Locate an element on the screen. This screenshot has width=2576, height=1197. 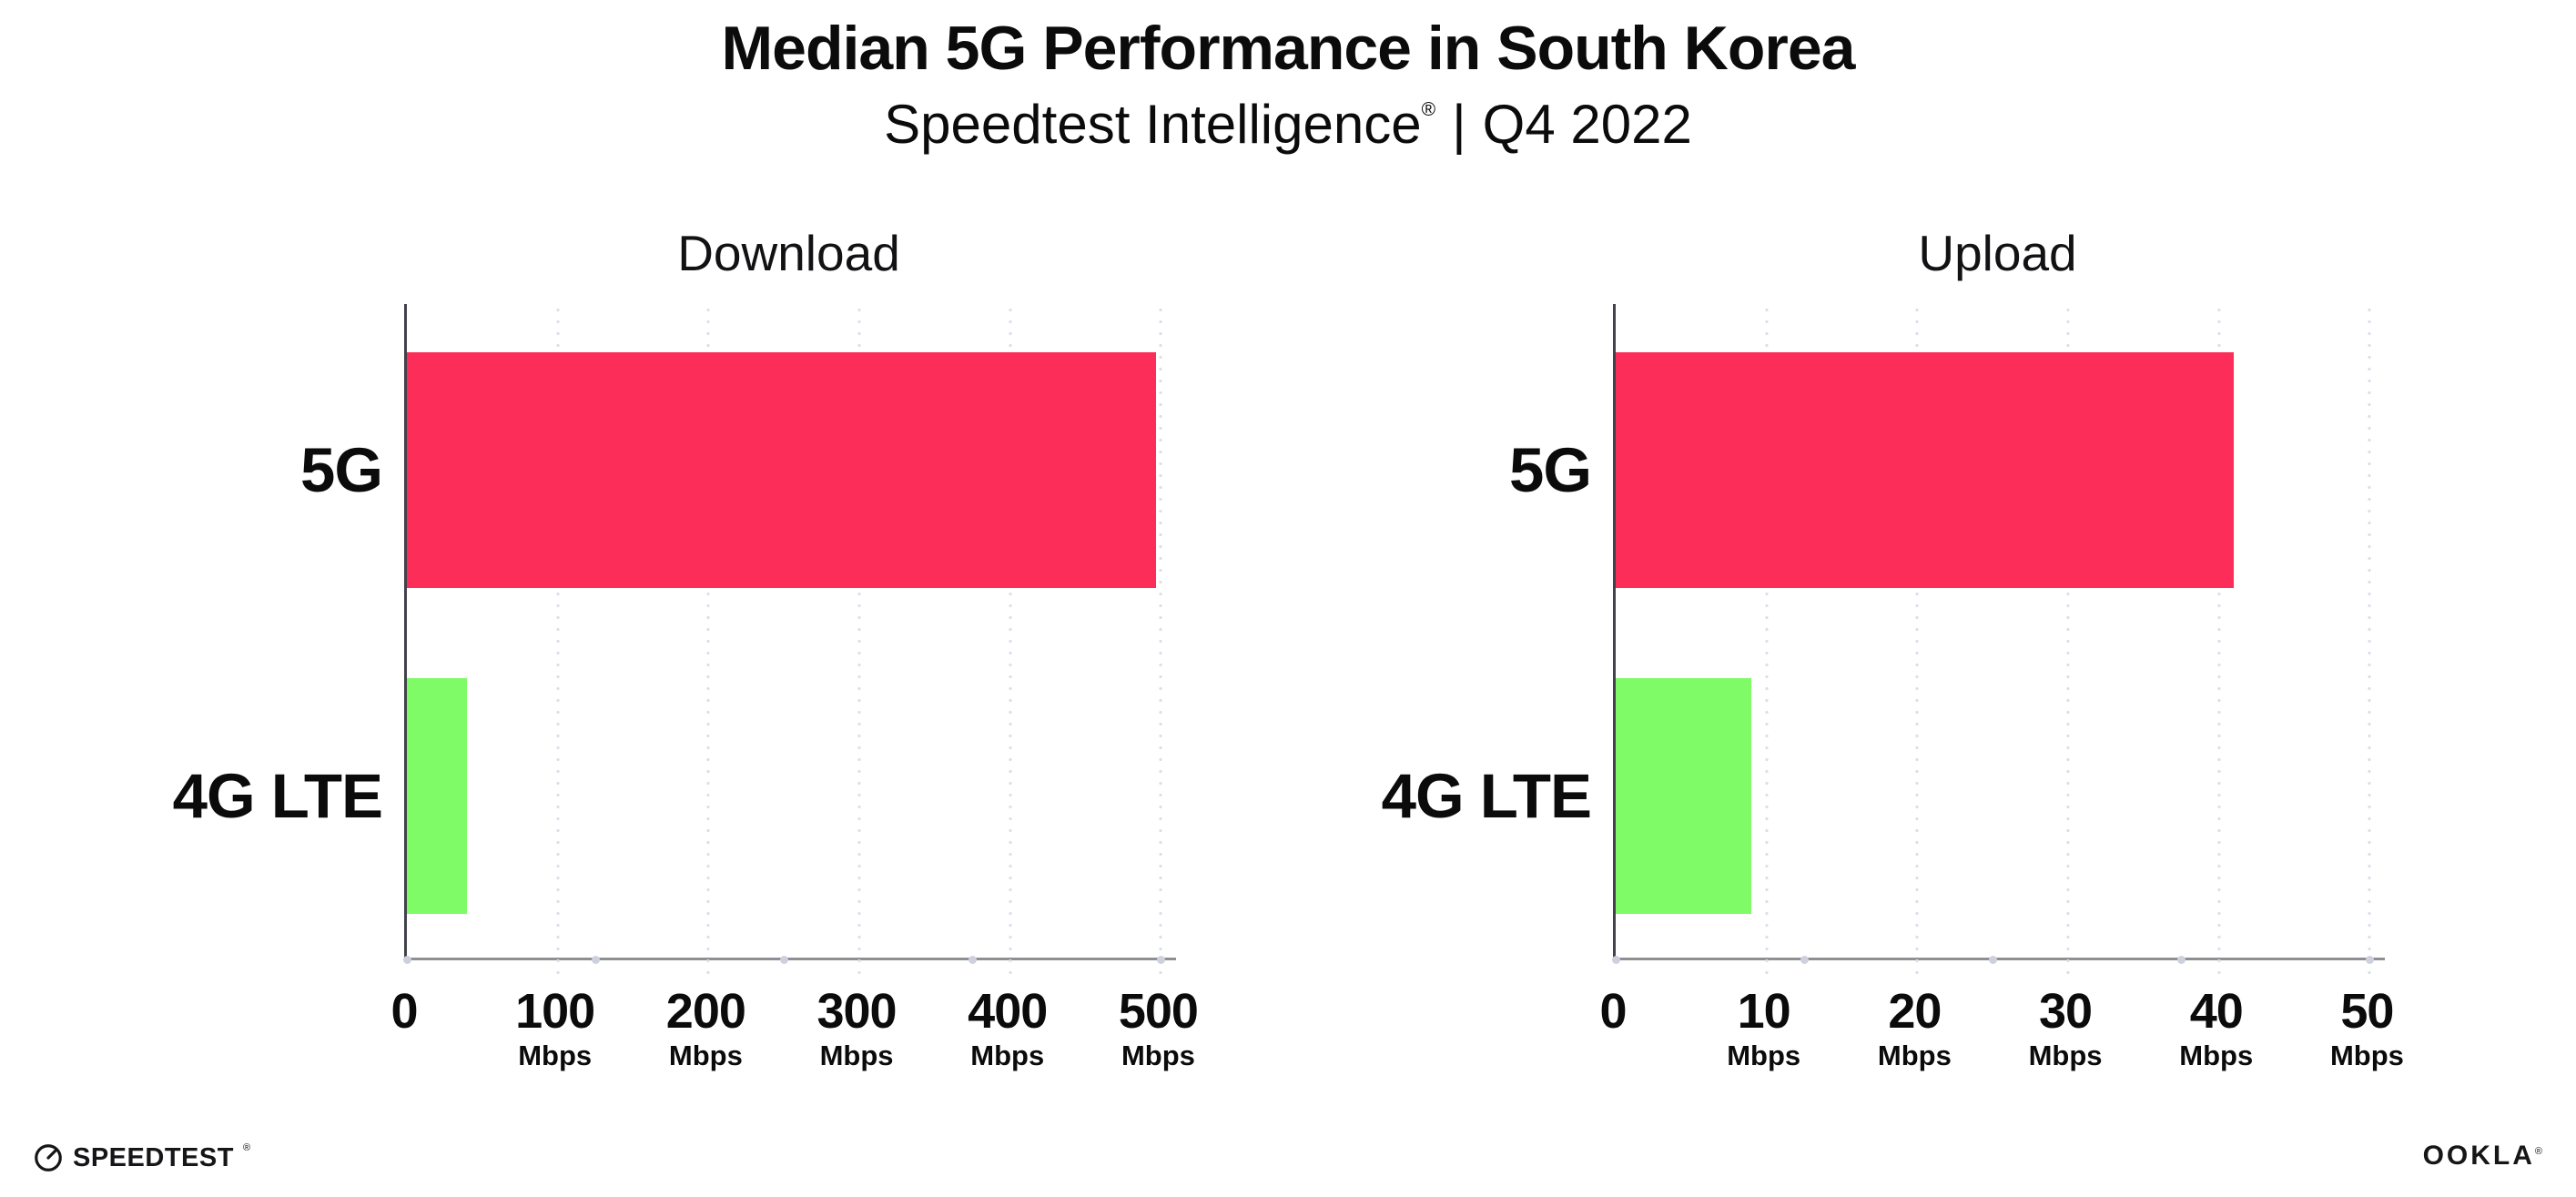
x-tick: 10 Mbps is located at coordinates (1763, 1028).